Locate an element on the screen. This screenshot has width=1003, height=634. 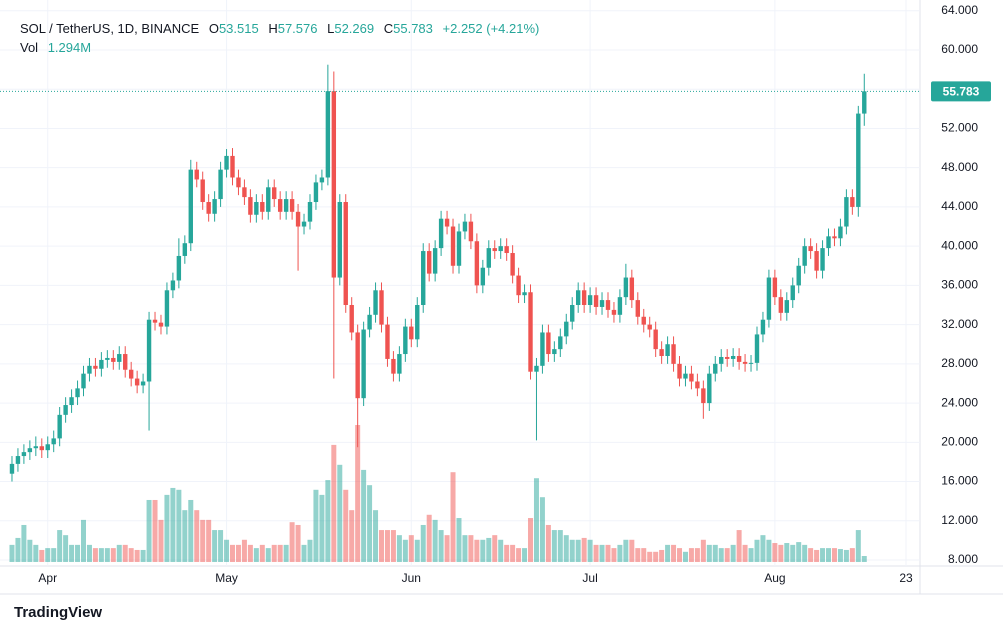
x-tick-label: 23 is located at coordinates (906, 578).